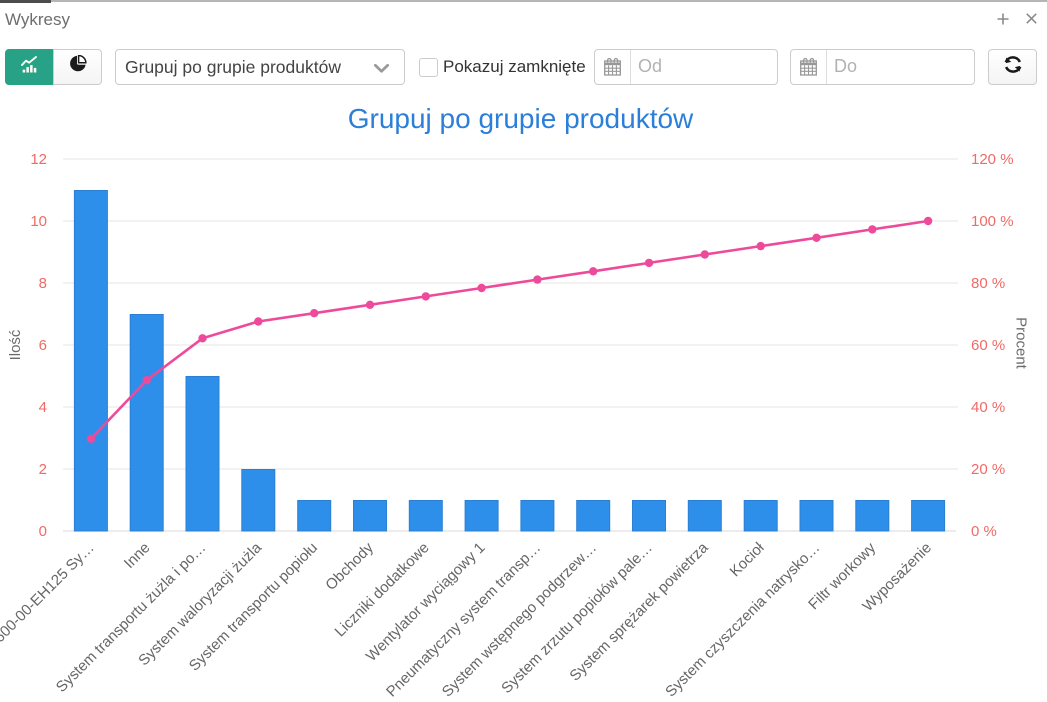 This screenshot has width=1047, height=702. Describe the element at coordinates (43, 283) in the screenshot. I see `svg-text: 8` at that location.